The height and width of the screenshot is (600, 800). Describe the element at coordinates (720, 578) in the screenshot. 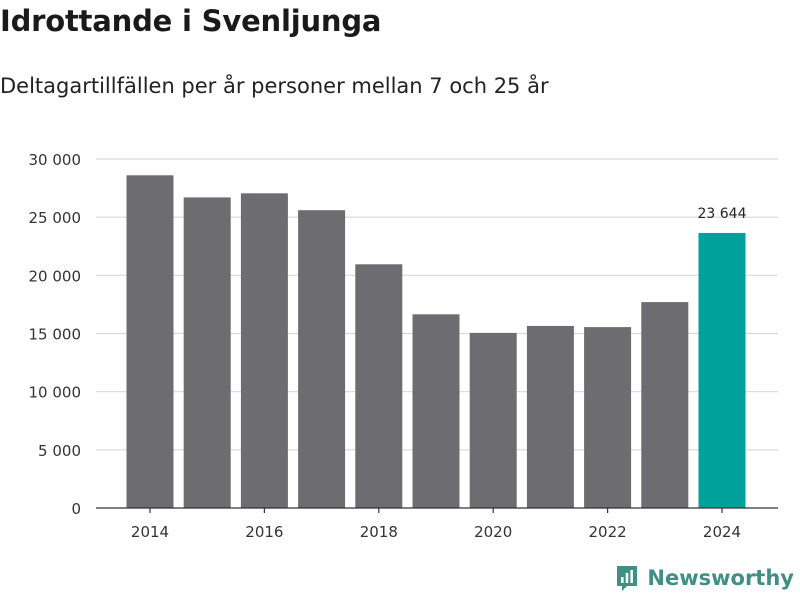

I see `brand-name: Newsworthy` at that location.